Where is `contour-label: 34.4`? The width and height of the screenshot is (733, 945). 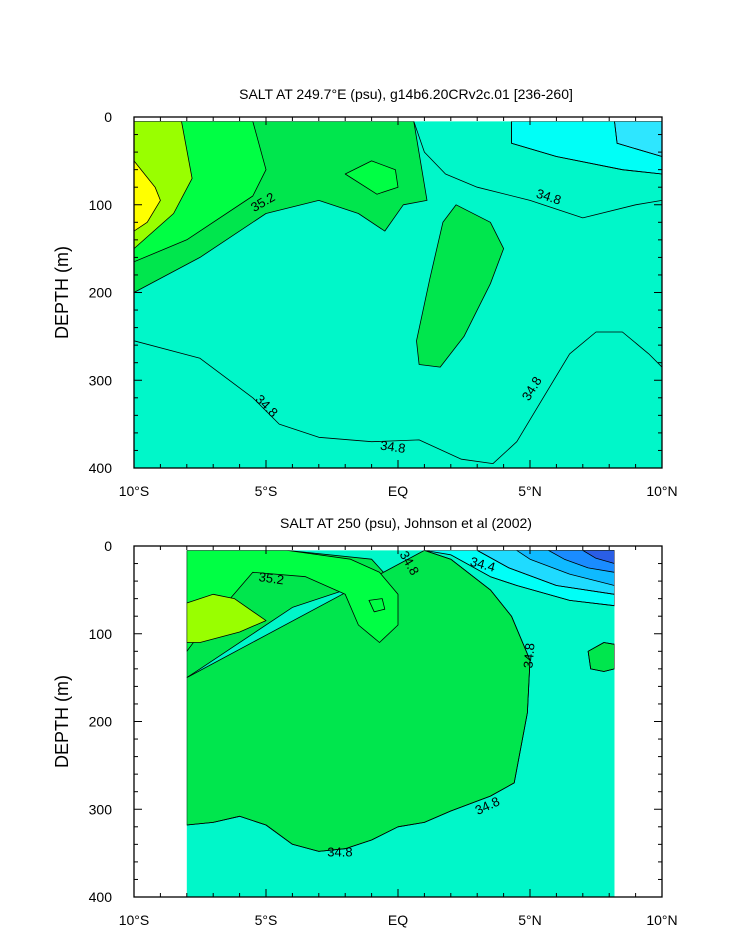
contour-label: 34.4 is located at coordinates (483, 564).